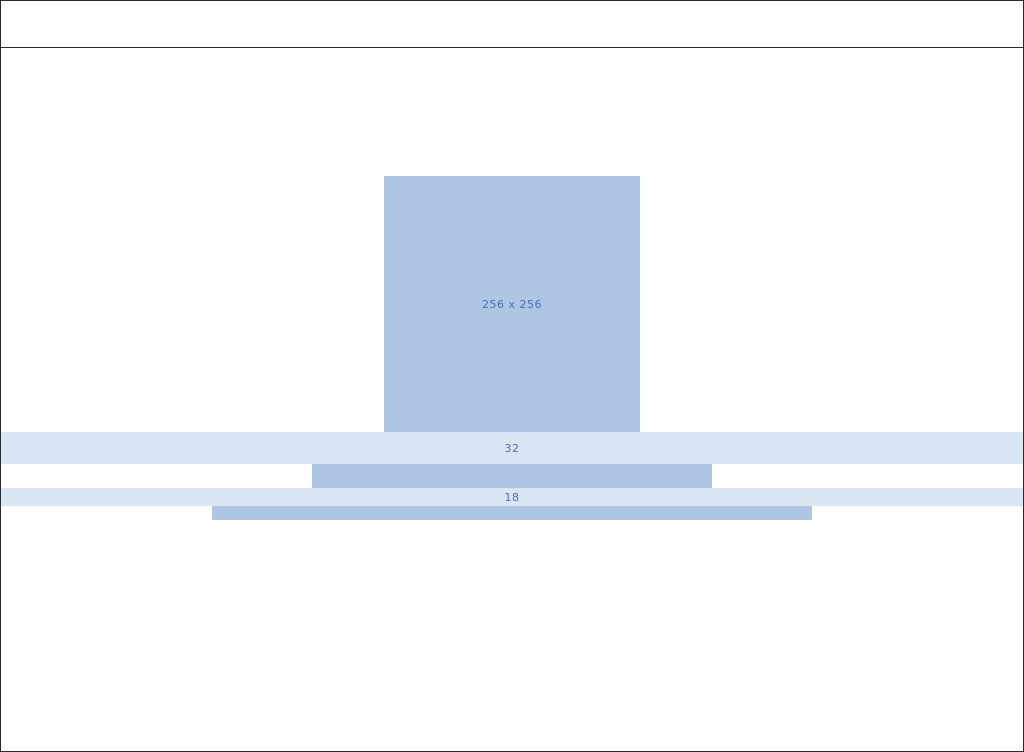 The height and width of the screenshot is (752, 1024). What do you see at coordinates (512, 513) in the screenshot?
I see `subtitle-placeholder-bar` at bounding box center [512, 513].